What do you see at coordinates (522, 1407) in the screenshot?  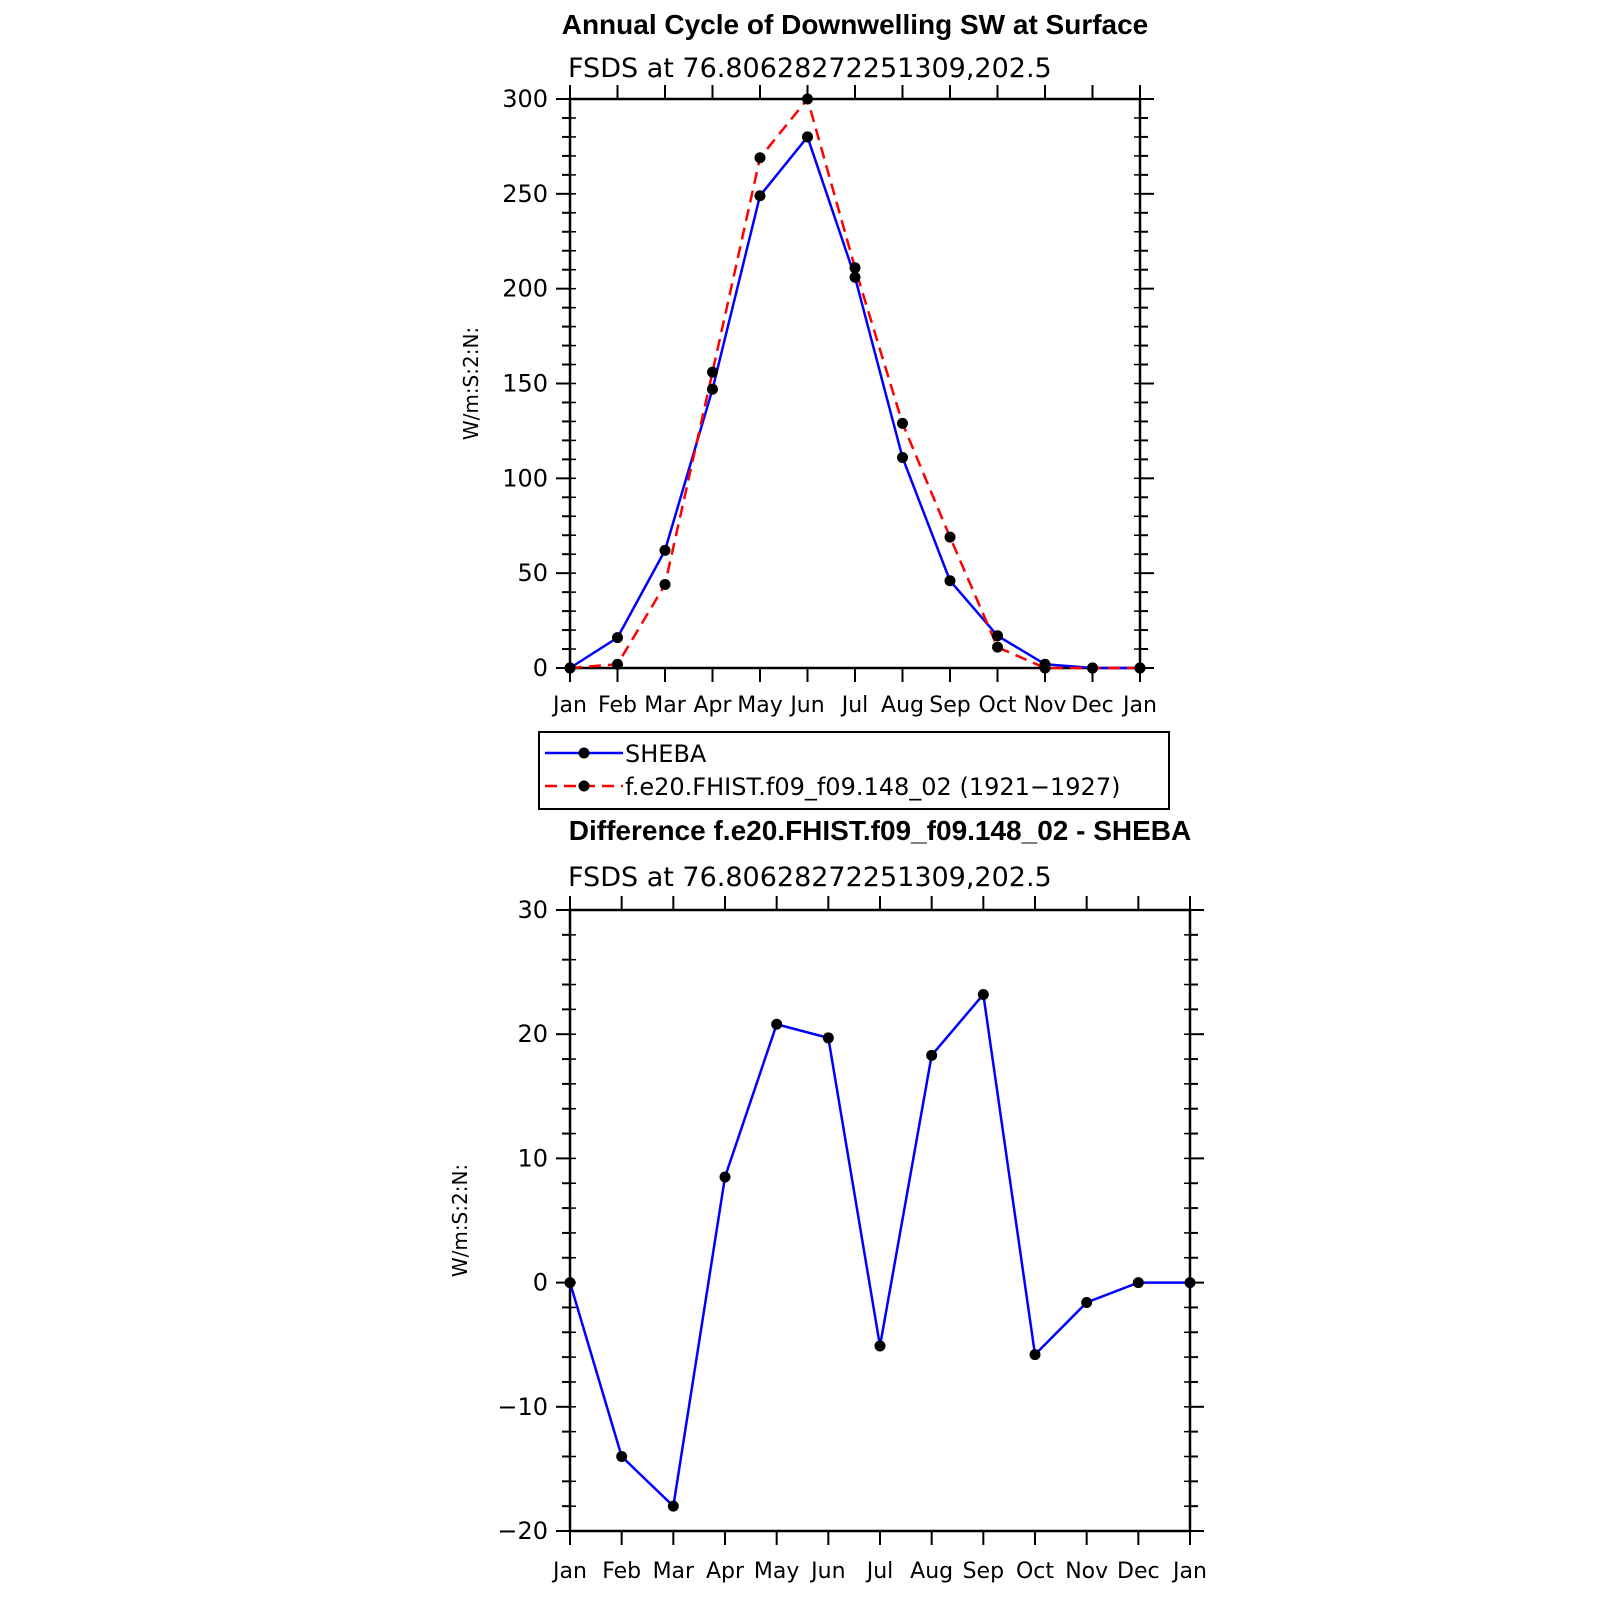 I see `chart2-ytick-label: −10` at bounding box center [522, 1407].